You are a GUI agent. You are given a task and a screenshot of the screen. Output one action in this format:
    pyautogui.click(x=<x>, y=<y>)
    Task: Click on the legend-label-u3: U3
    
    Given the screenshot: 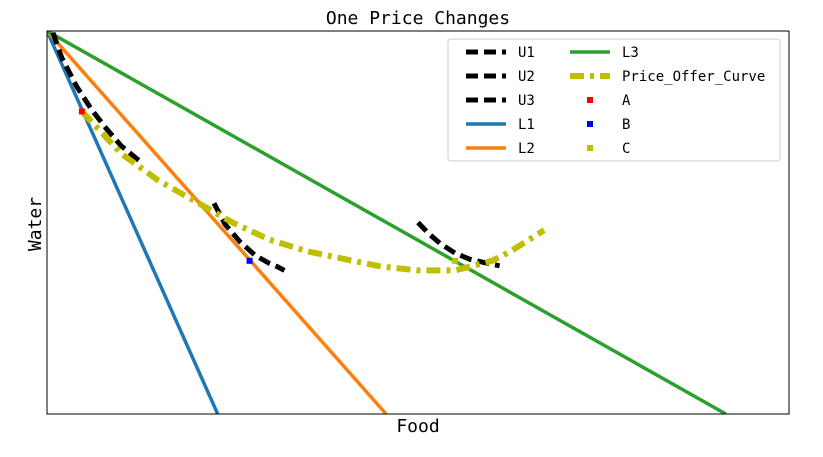 What is the action you would take?
    pyautogui.click(x=526, y=101)
    